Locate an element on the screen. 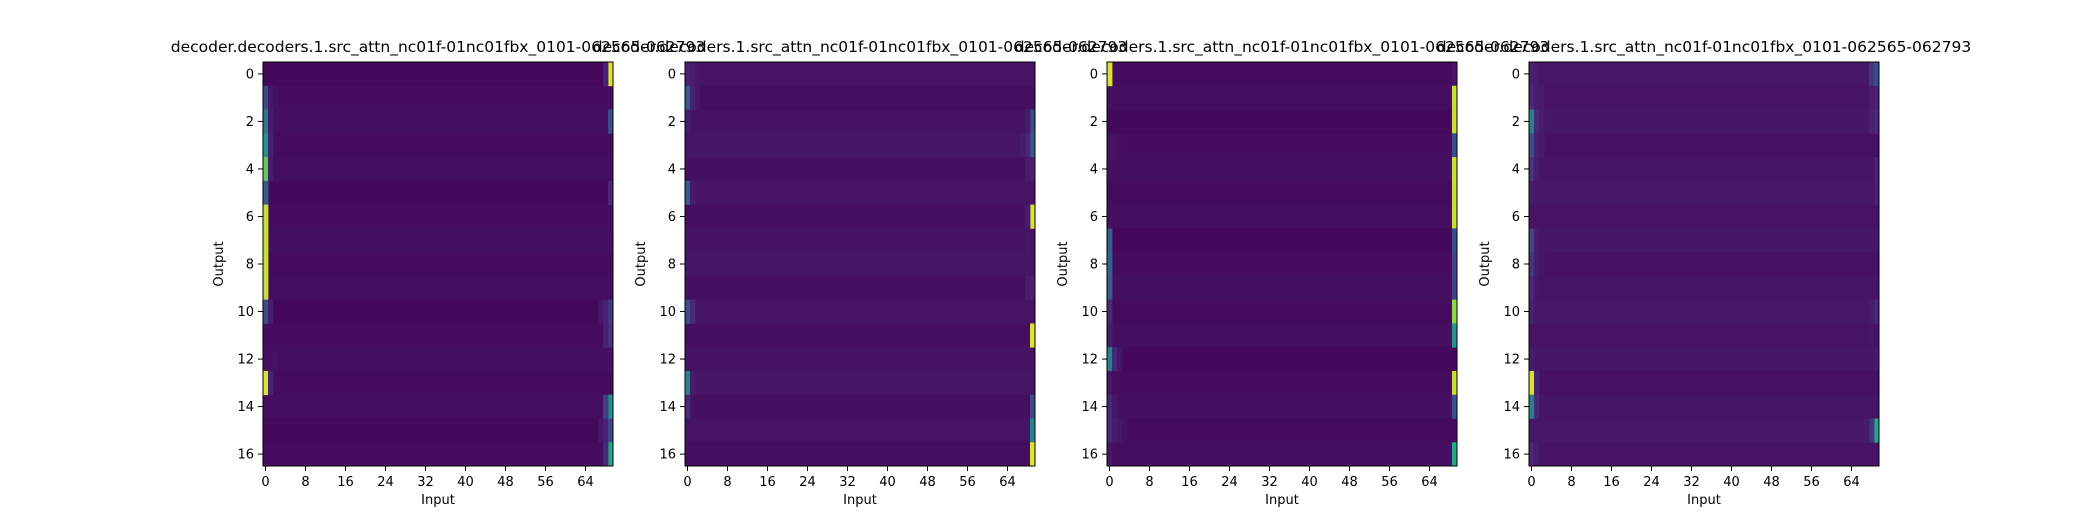  x-axis-label: Input is located at coordinates (438, 500).